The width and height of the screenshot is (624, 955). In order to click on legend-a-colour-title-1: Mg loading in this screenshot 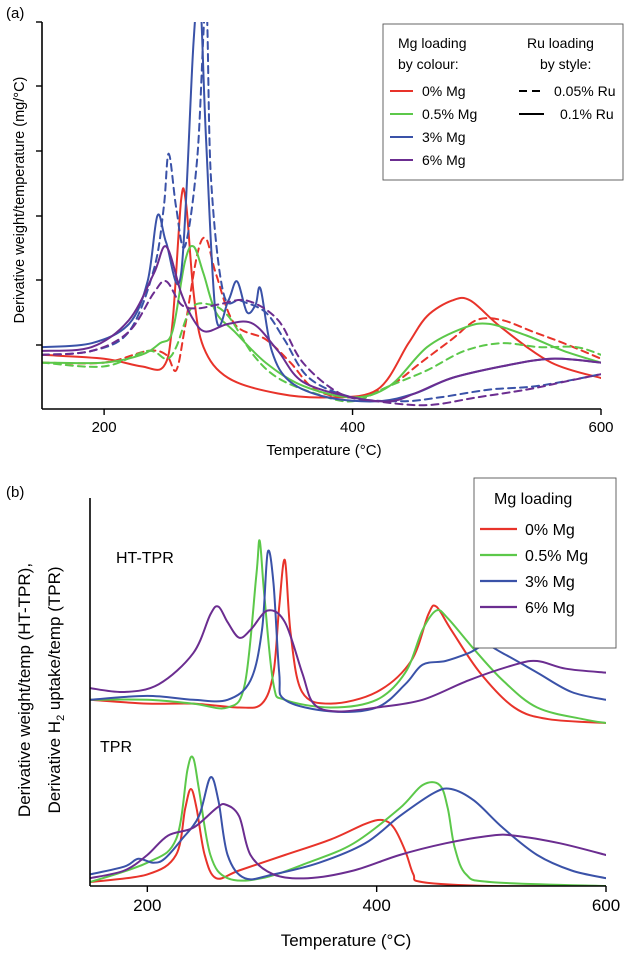, I will do `click(432, 43)`.